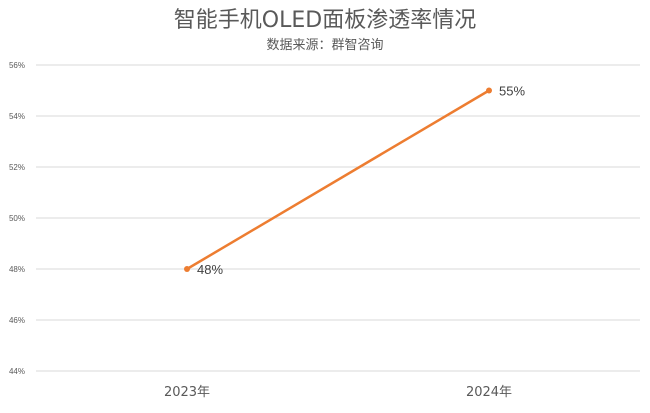 Image resolution: width=650 pixels, height=413 pixels. I want to click on y-tick-label: 48%, so click(17, 269).